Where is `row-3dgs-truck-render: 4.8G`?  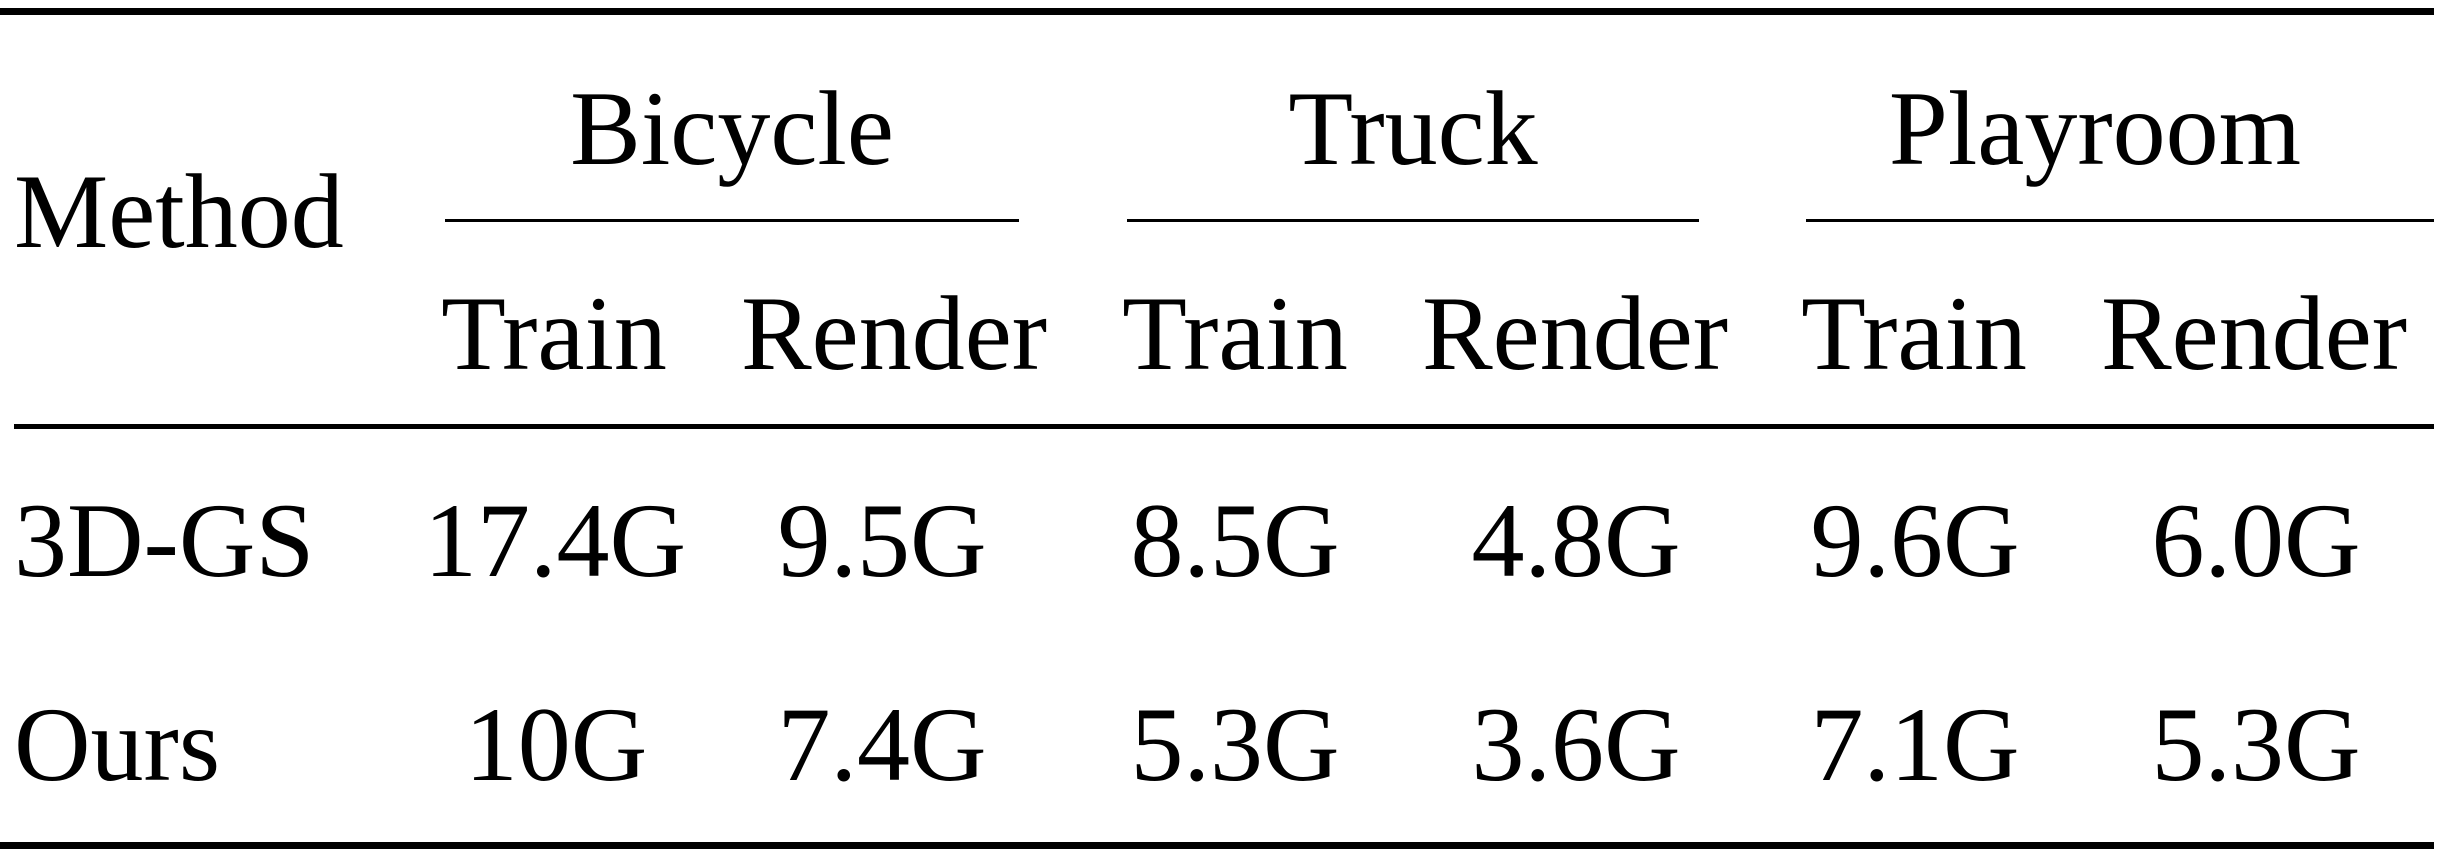 row-3dgs-truck-render: 4.8G is located at coordinates (1576, 540).